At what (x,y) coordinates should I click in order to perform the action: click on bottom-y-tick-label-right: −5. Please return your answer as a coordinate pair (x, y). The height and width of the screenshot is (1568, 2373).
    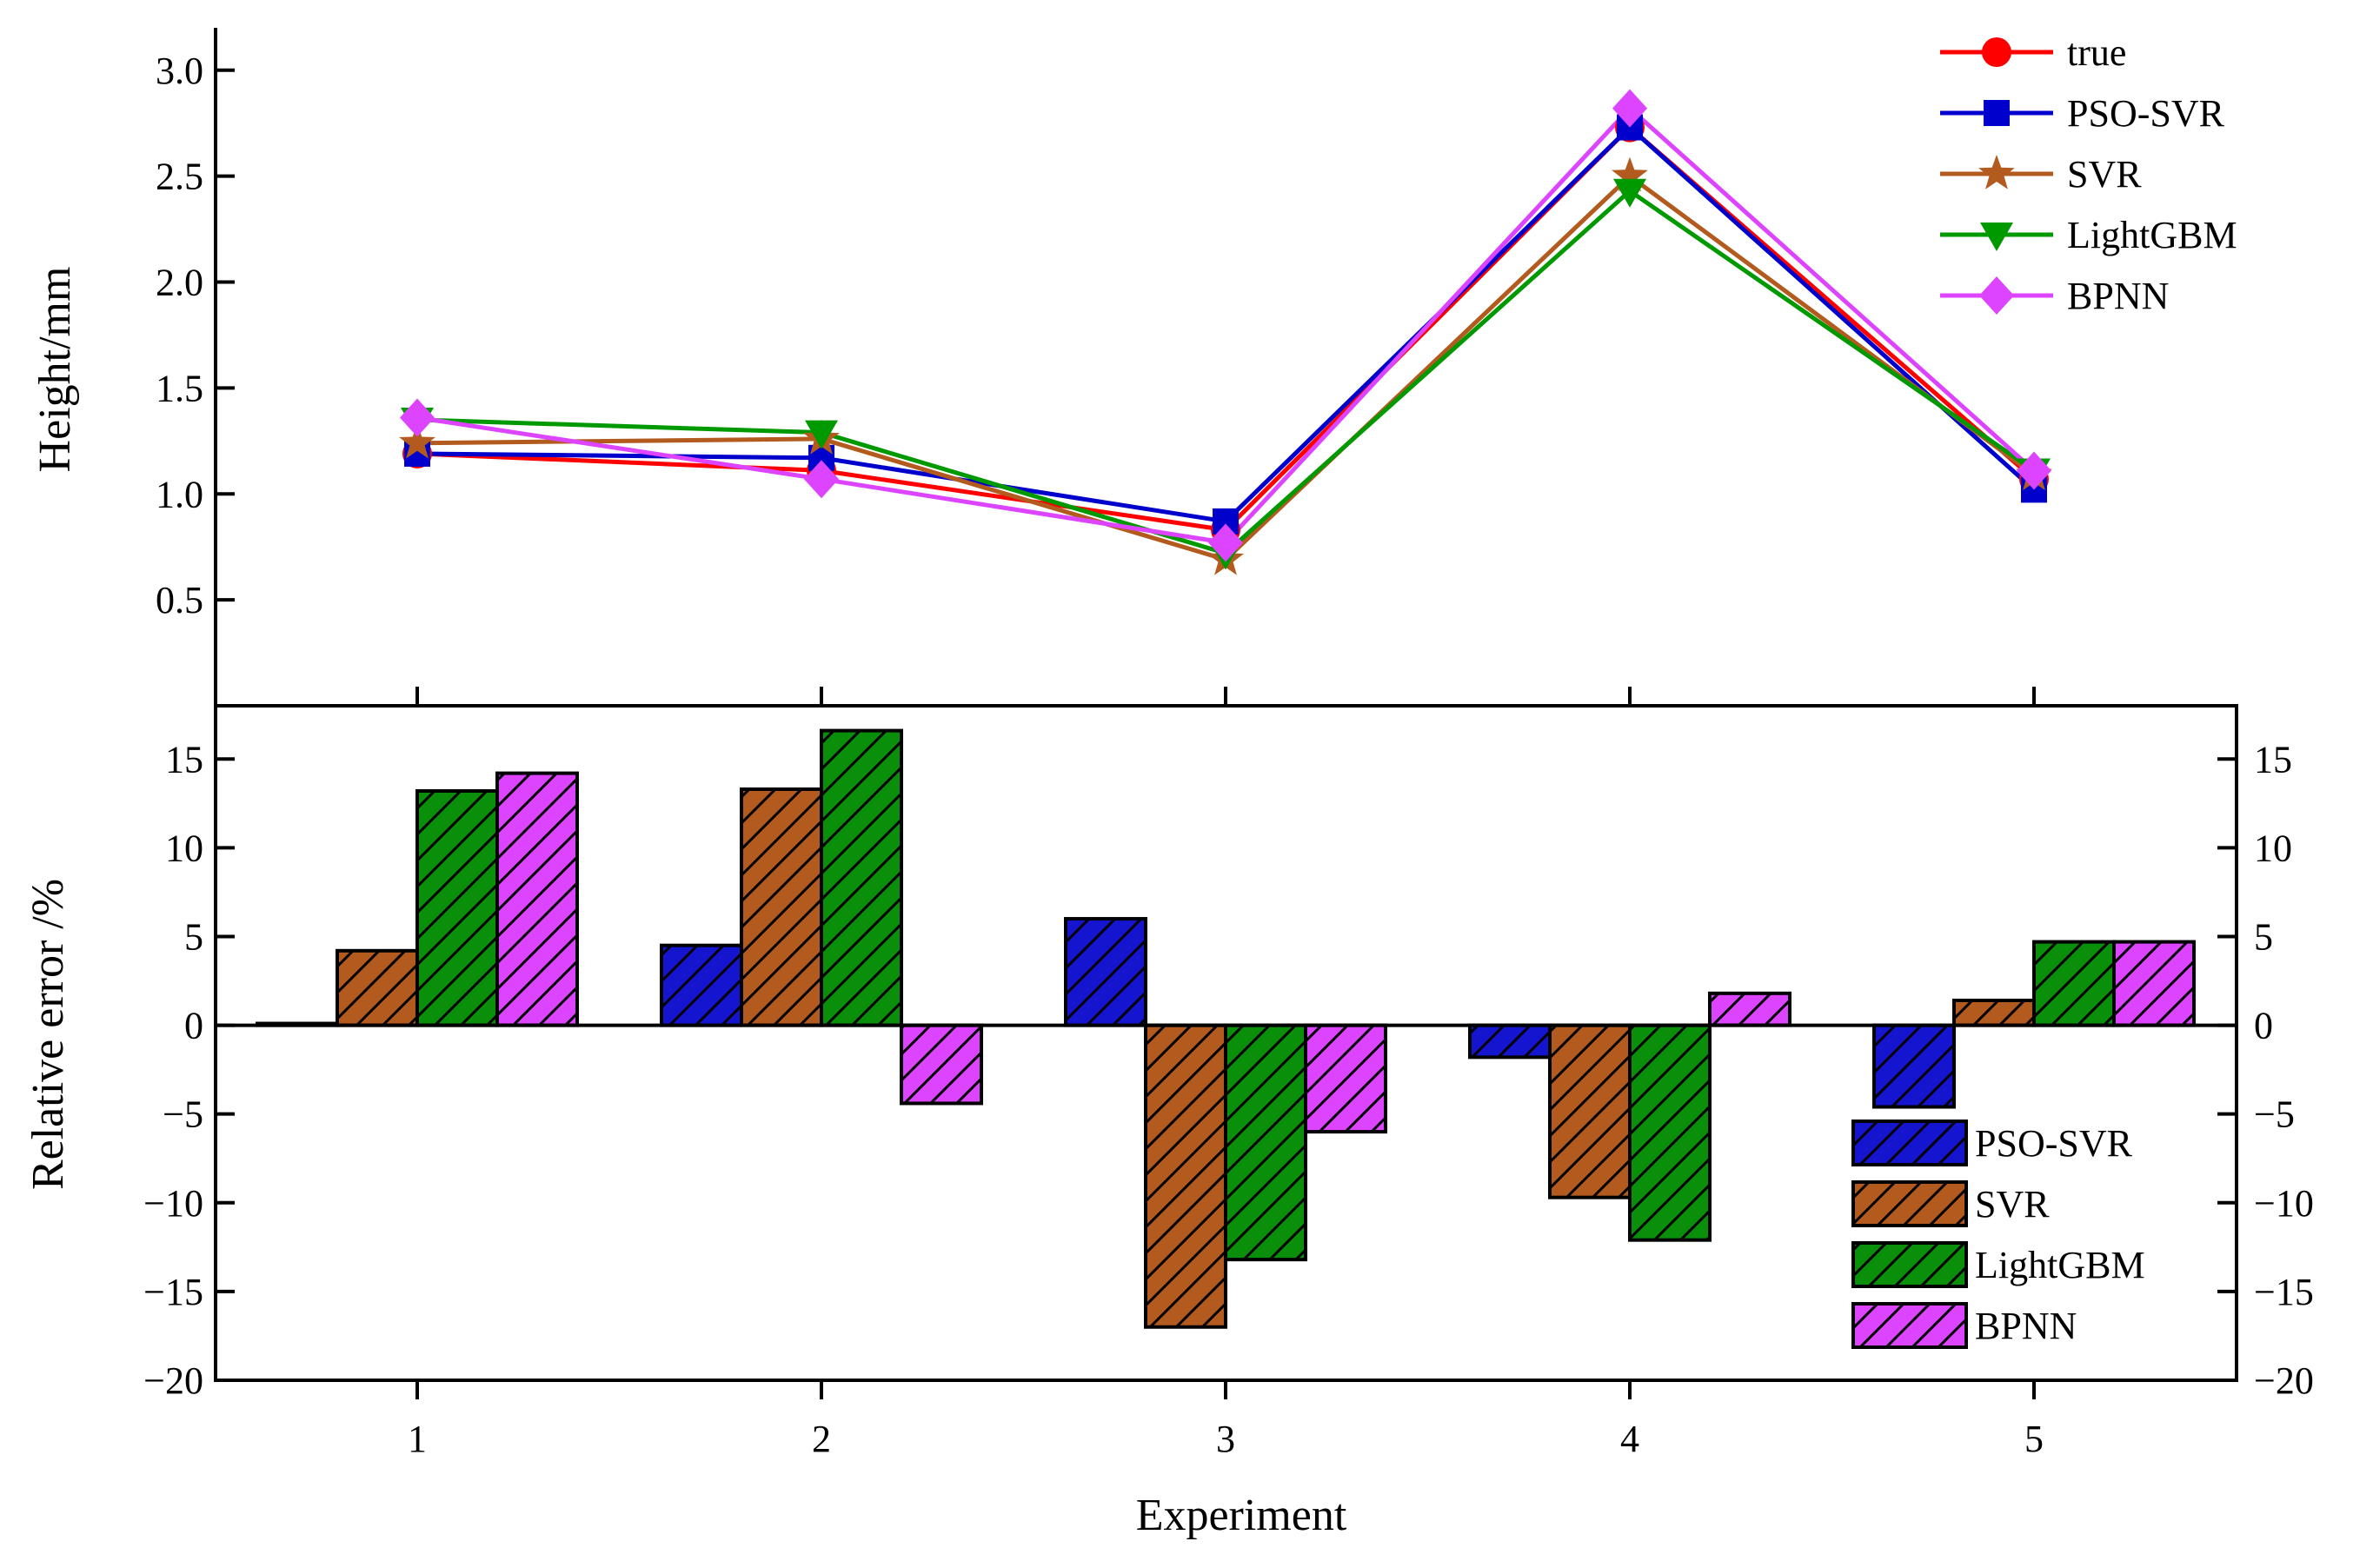
    Looking at the image, I should click on (2274, 1114).